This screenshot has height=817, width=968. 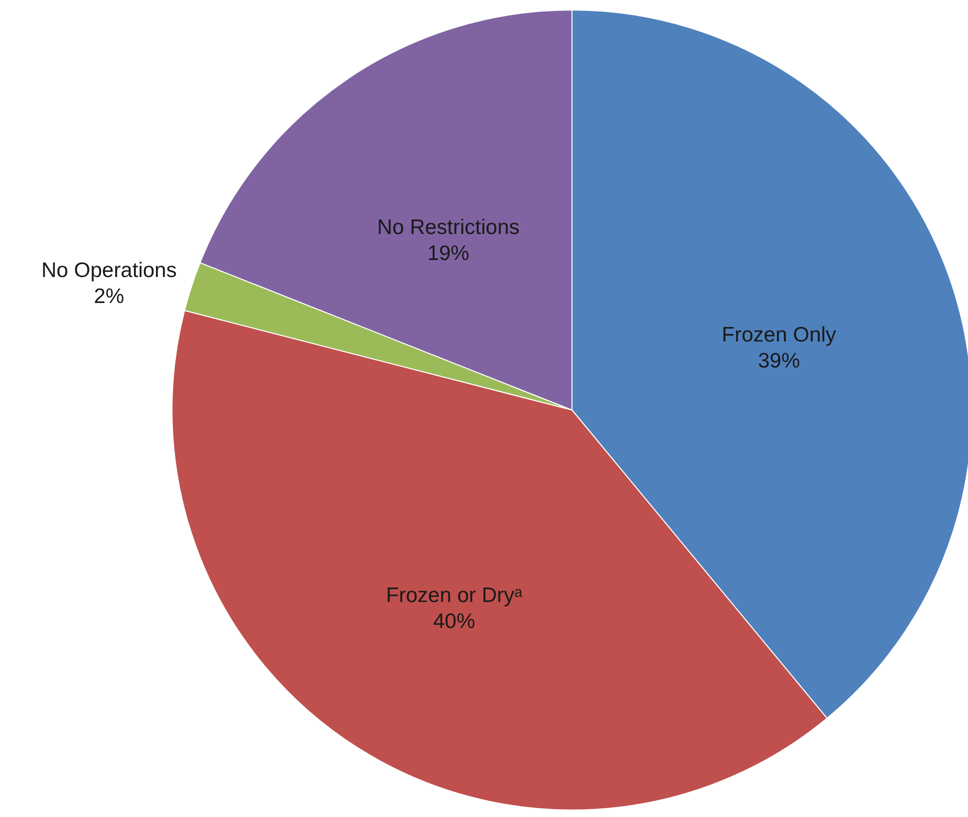 I want to click on data-label: 40%, so click(x=454, y=621).